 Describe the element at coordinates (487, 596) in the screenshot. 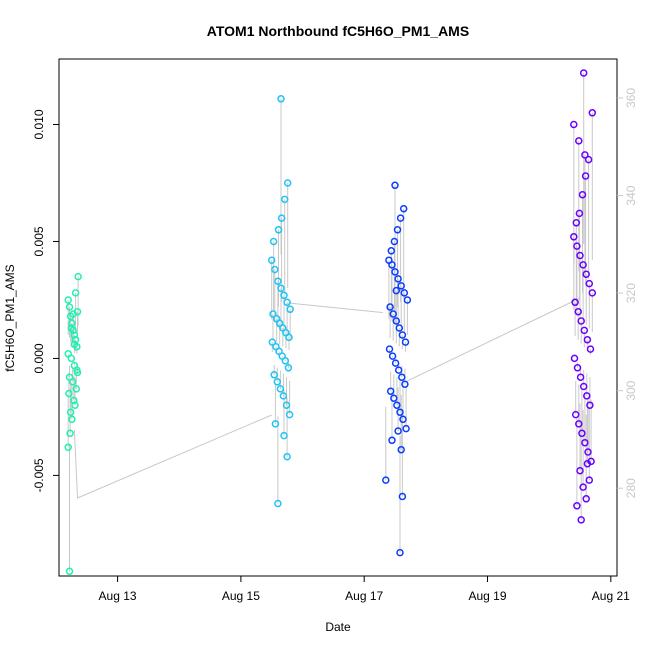

I see `x-tick-label: Aug 19` at that location.